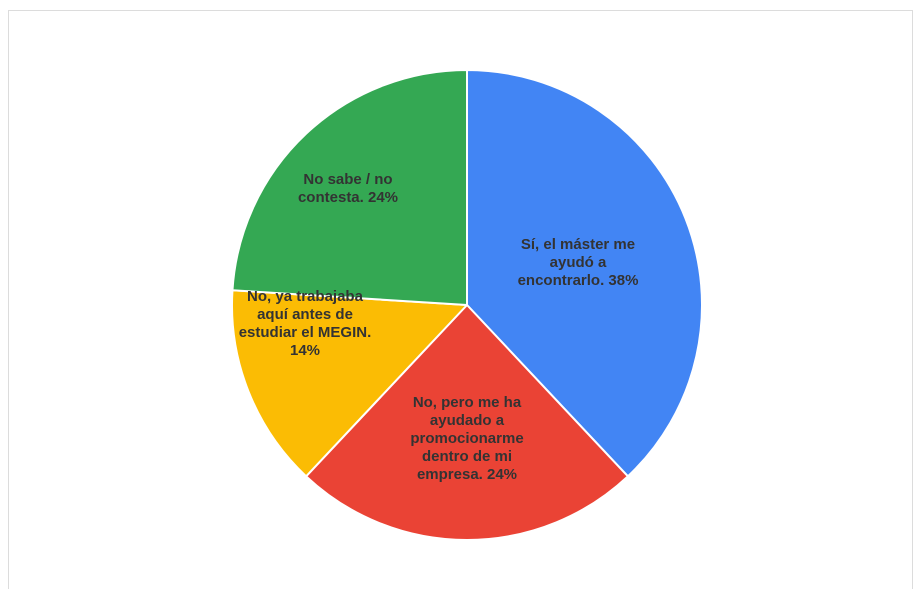 This screenshot has width=915, height=589. I want to click on slice-label-line: dentro de mi, so click(467, 456).